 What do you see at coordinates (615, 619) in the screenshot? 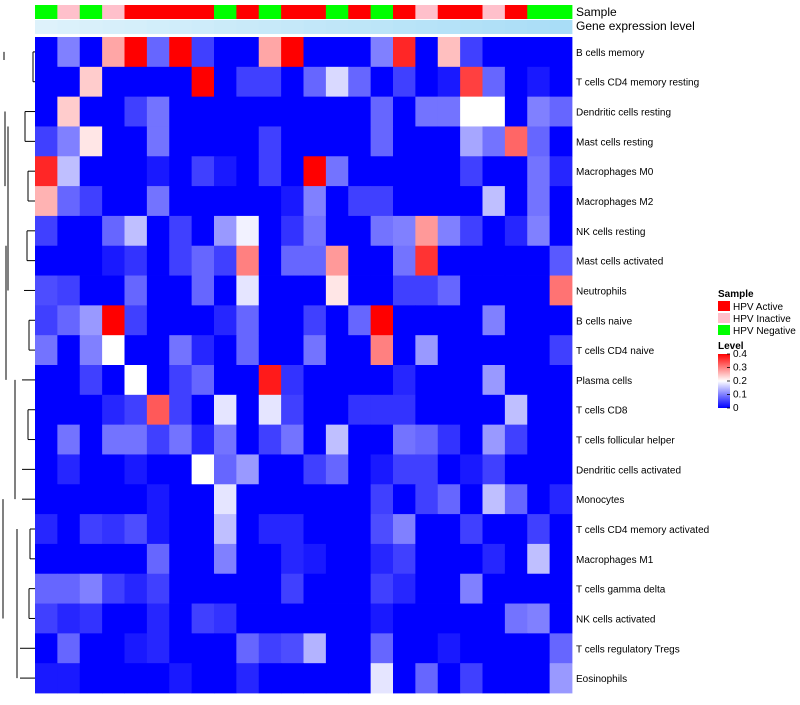
I see `row-label: NK cells activated` at bounding box center [615, 619].